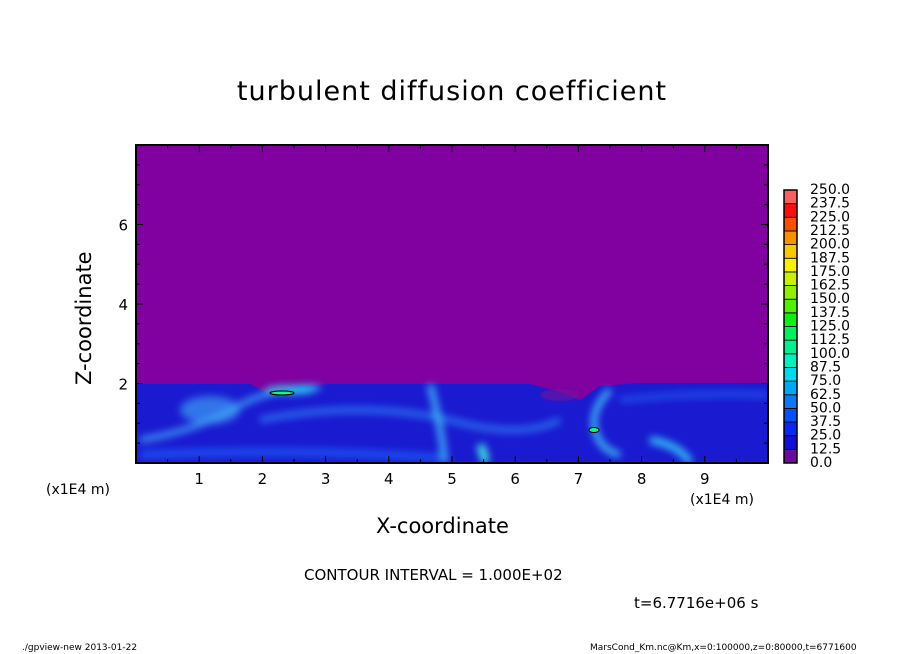  Describe the element at coordinates (825, 408) in the screenshot. I see `colorbar-label: 50.0` at that location.